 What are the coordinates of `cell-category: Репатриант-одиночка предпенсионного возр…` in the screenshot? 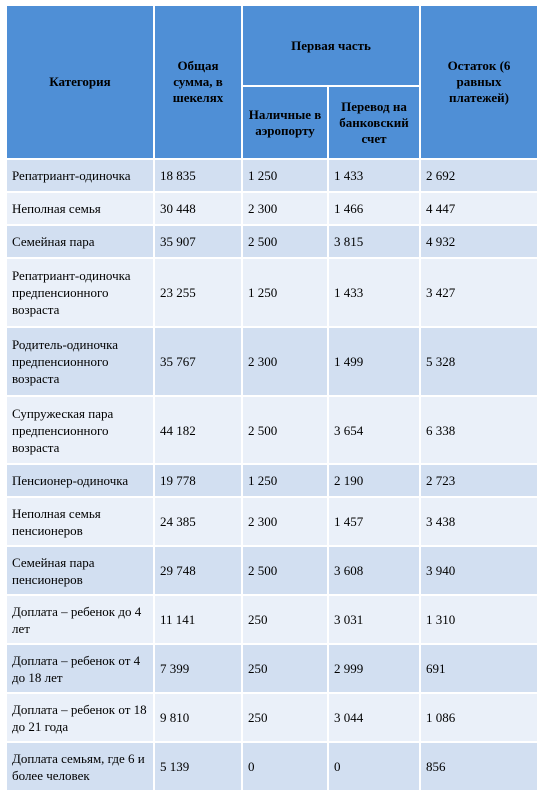 It's located at (80, 292).